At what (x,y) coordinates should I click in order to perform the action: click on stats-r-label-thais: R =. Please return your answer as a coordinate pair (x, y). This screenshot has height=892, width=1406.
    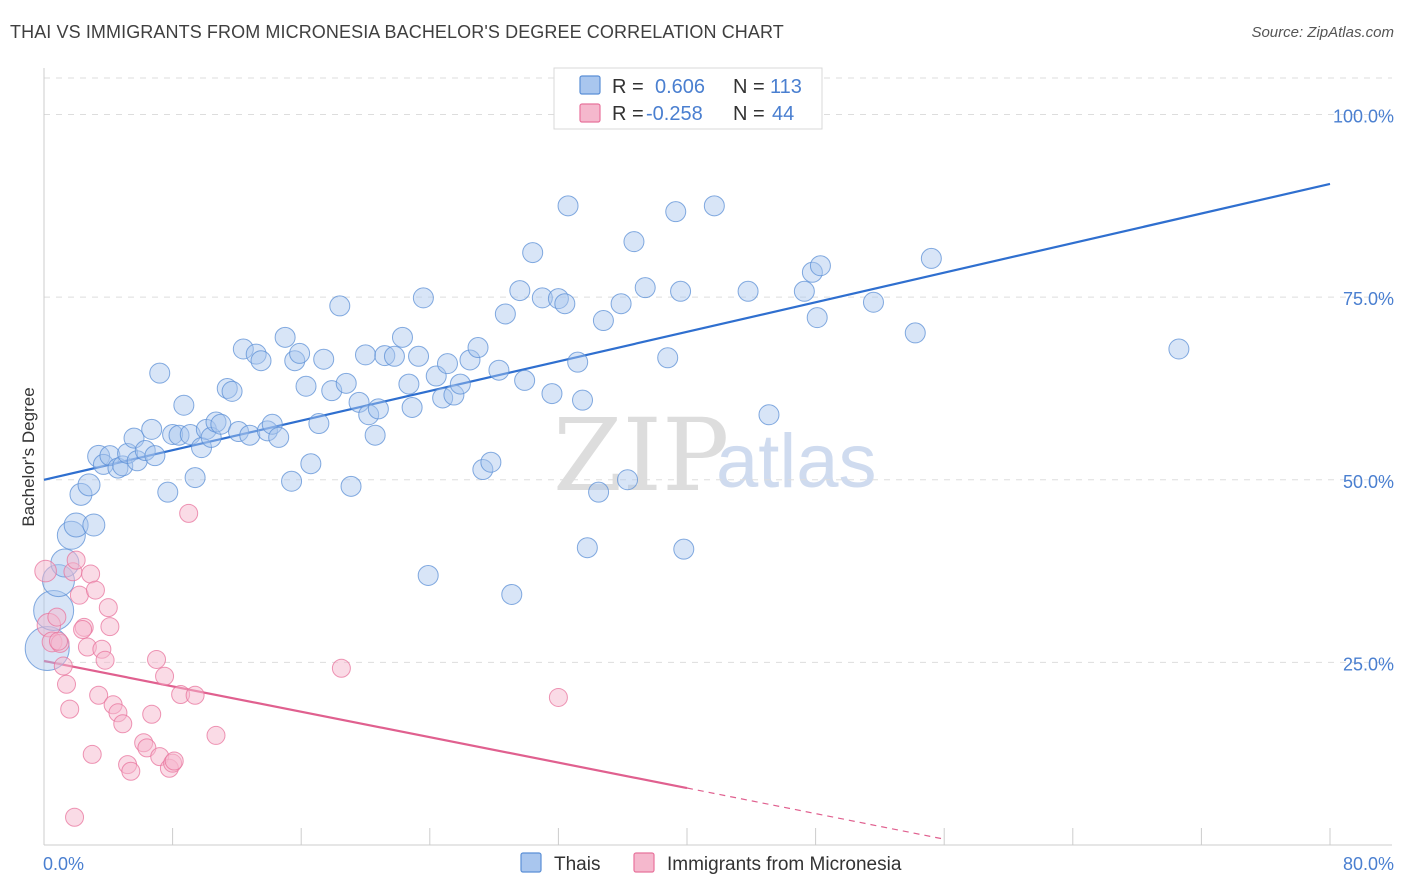
    Looking at the image, I should click on (628, 87).